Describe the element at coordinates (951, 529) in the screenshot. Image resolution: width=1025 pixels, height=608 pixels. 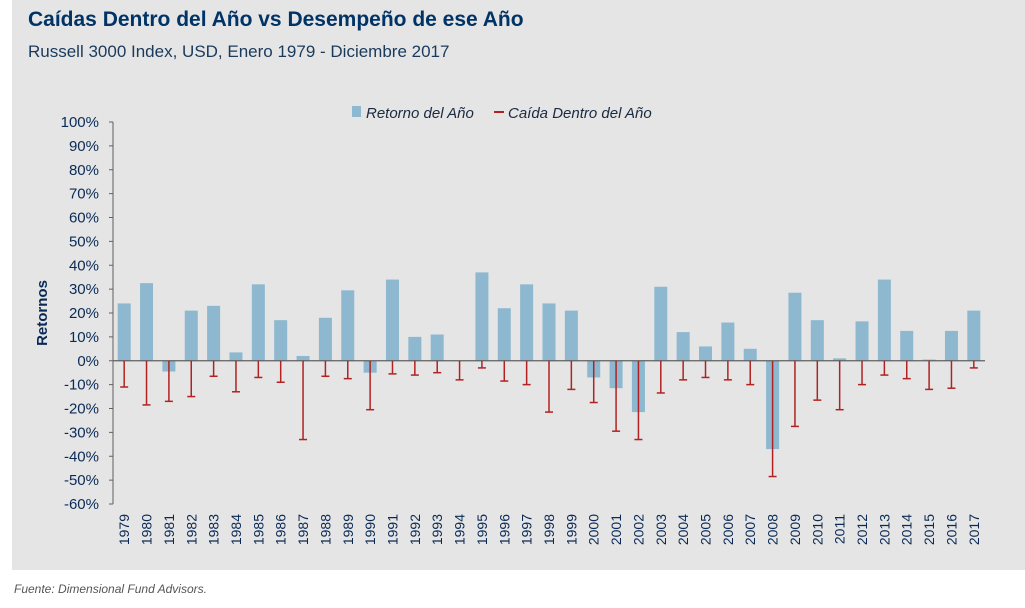
I see `x-tick-label: 2016` at that location.